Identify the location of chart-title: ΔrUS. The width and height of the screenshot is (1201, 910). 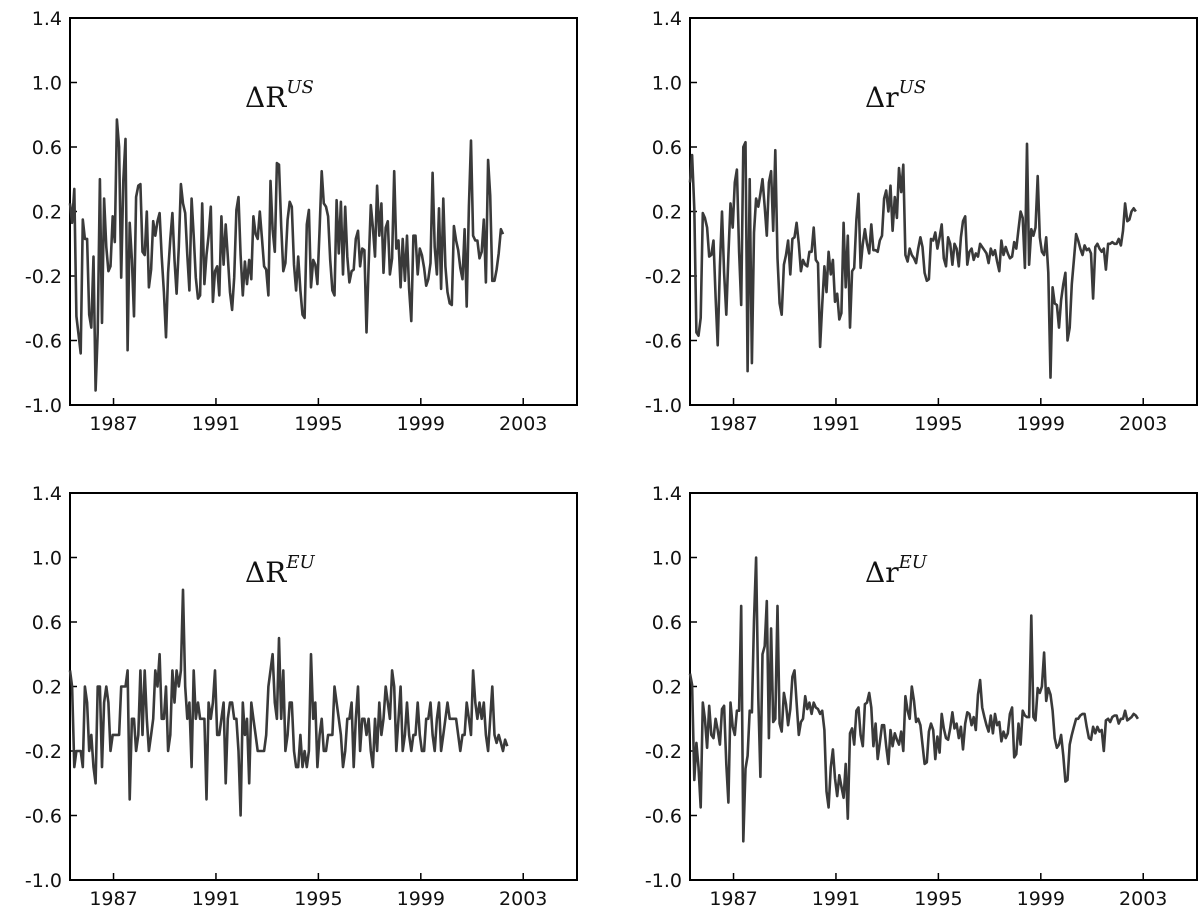
(895, 95).